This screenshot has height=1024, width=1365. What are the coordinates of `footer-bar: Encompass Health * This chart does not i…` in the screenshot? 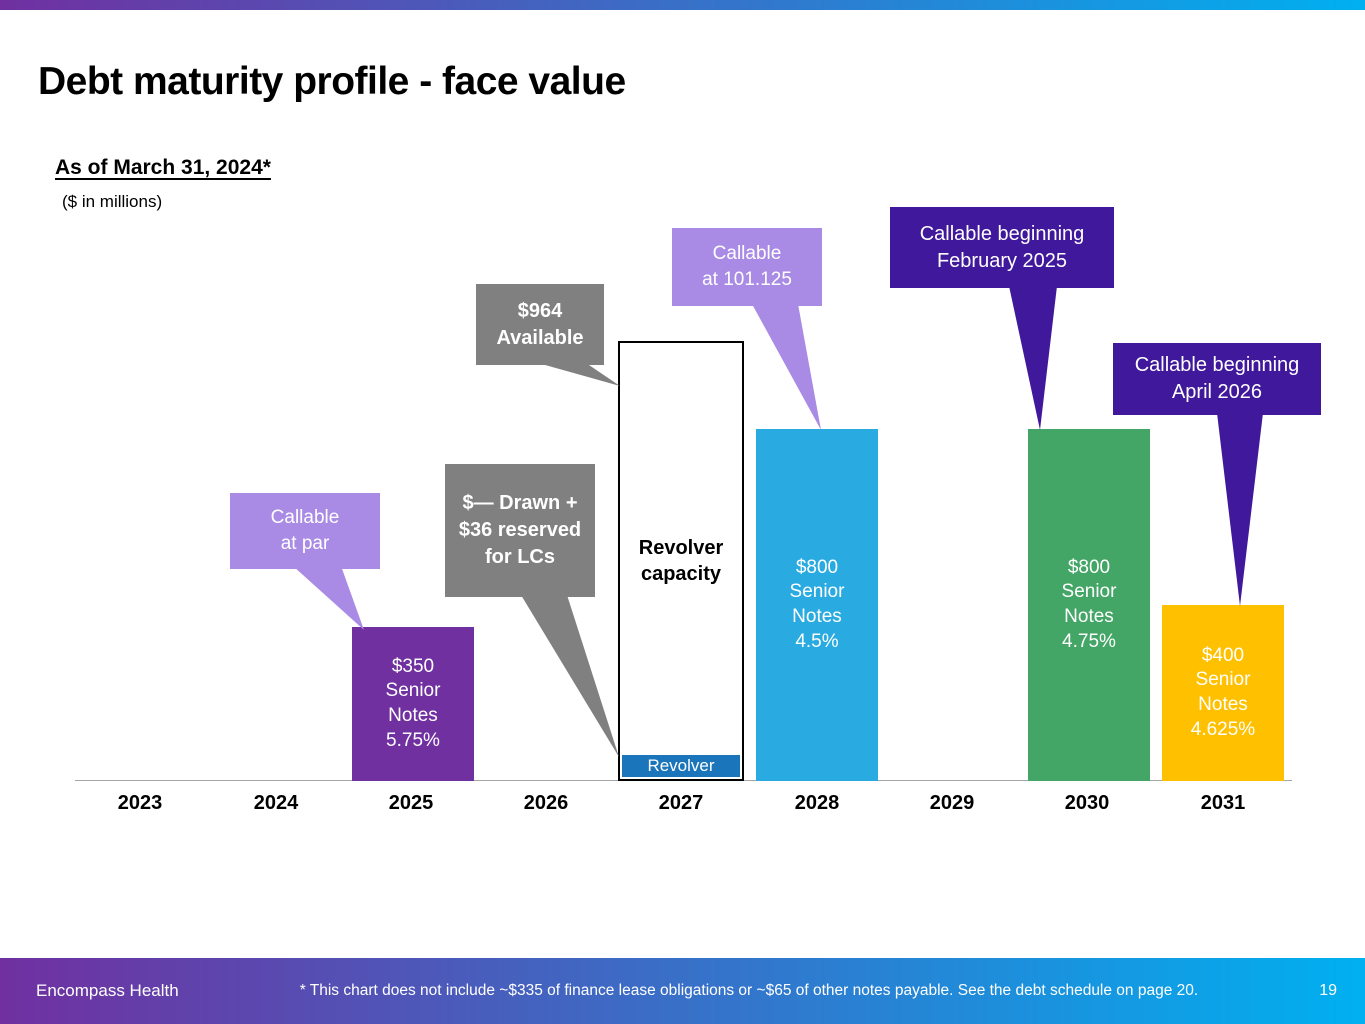 It's located at (682, 991).